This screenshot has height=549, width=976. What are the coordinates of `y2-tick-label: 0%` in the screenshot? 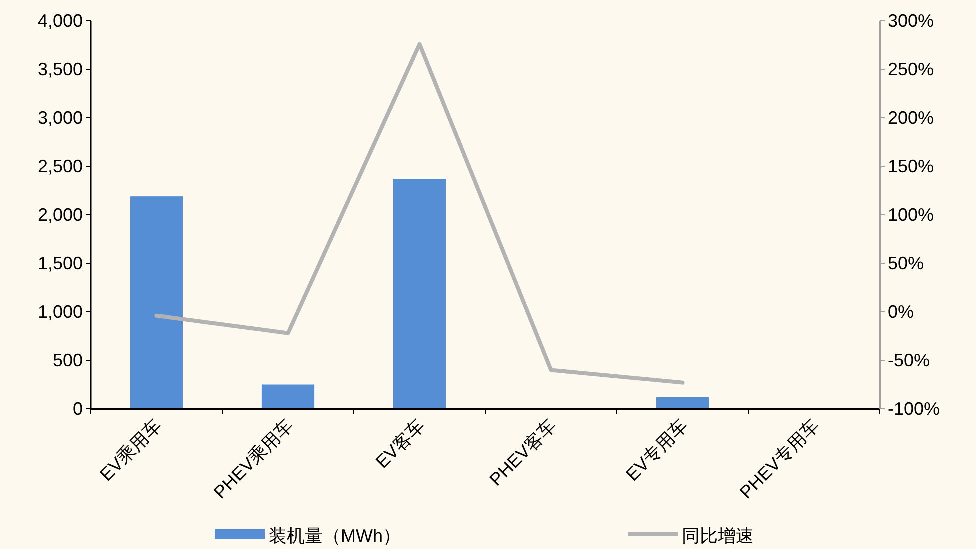 It's located at (901, 312).